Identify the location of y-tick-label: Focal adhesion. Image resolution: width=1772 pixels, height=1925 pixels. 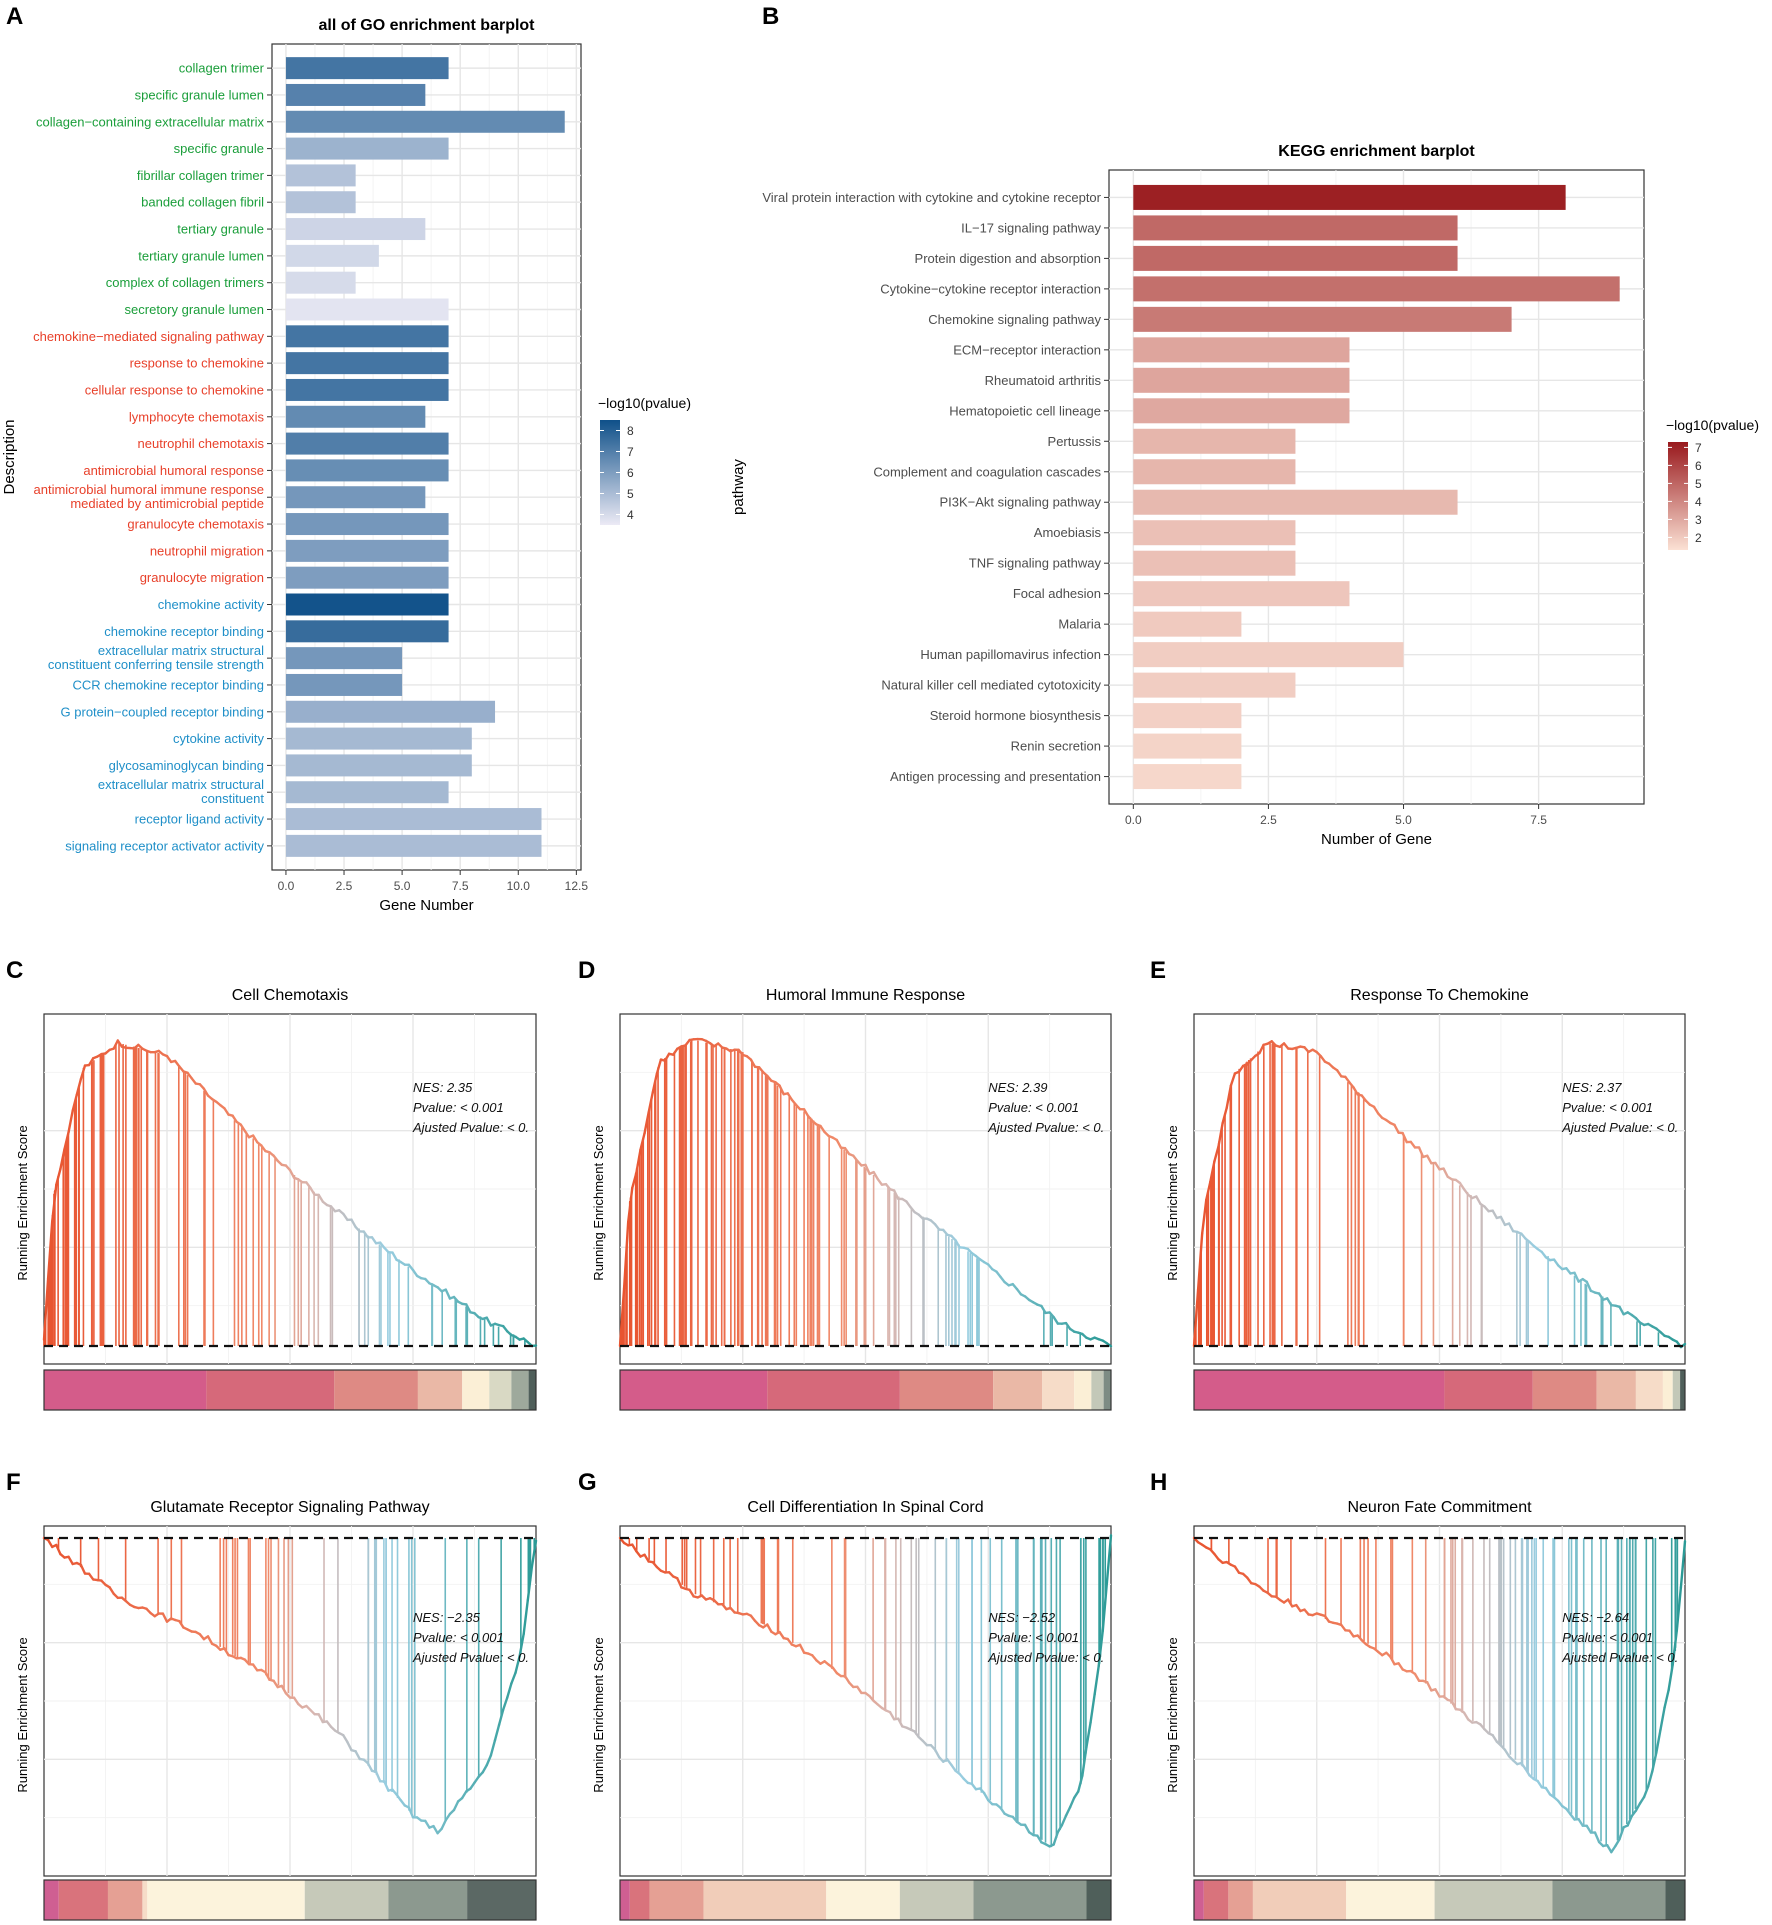
(1057, 593).